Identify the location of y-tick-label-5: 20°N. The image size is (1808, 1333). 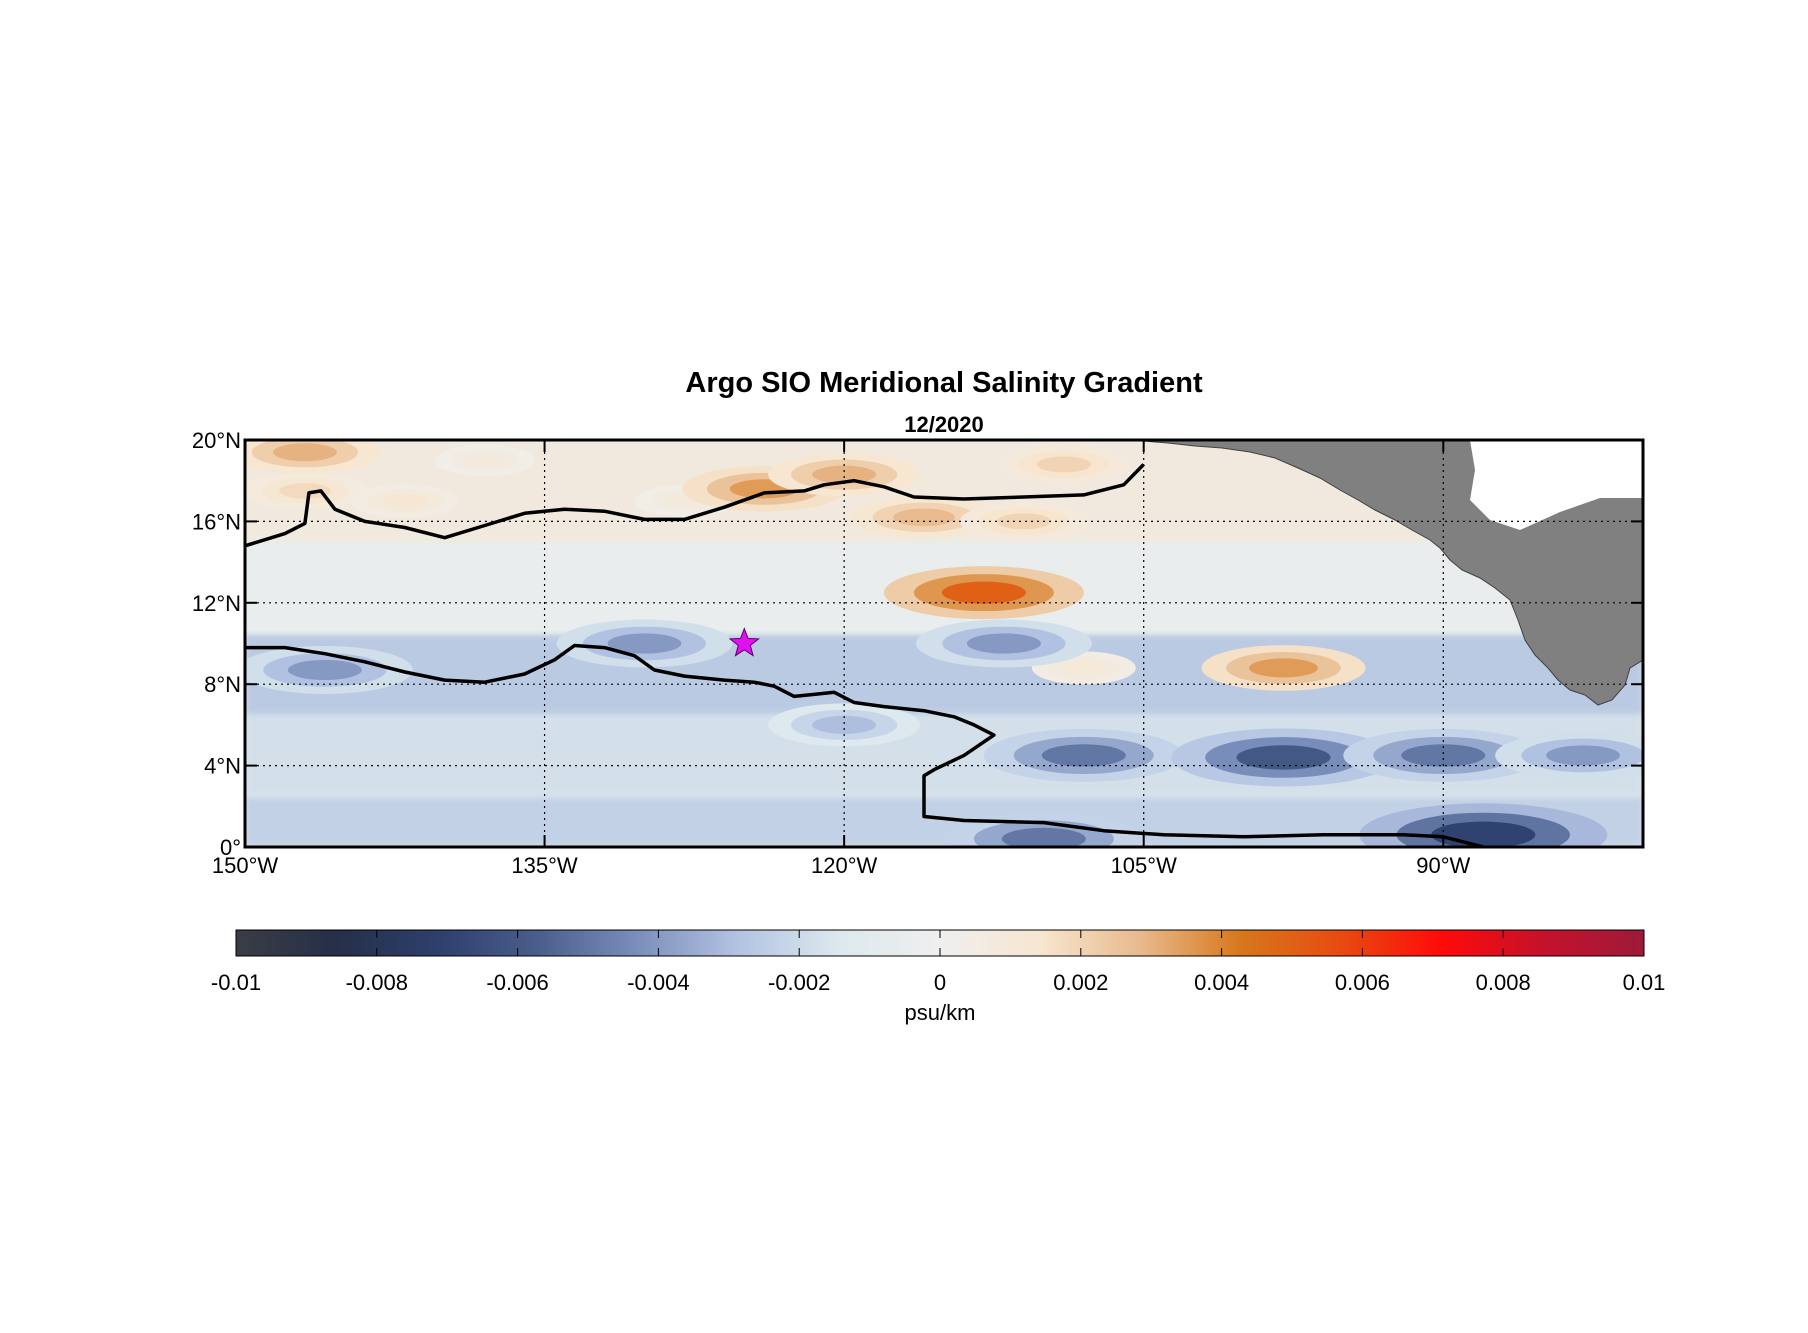
(216, 440).